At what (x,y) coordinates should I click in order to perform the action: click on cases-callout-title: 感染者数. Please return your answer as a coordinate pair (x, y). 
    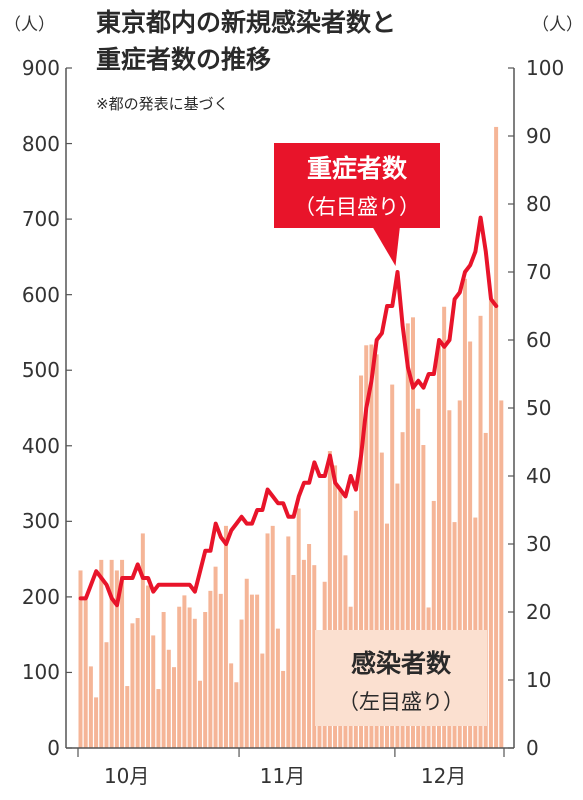
    Looking at the image, I should click on (400, 663).